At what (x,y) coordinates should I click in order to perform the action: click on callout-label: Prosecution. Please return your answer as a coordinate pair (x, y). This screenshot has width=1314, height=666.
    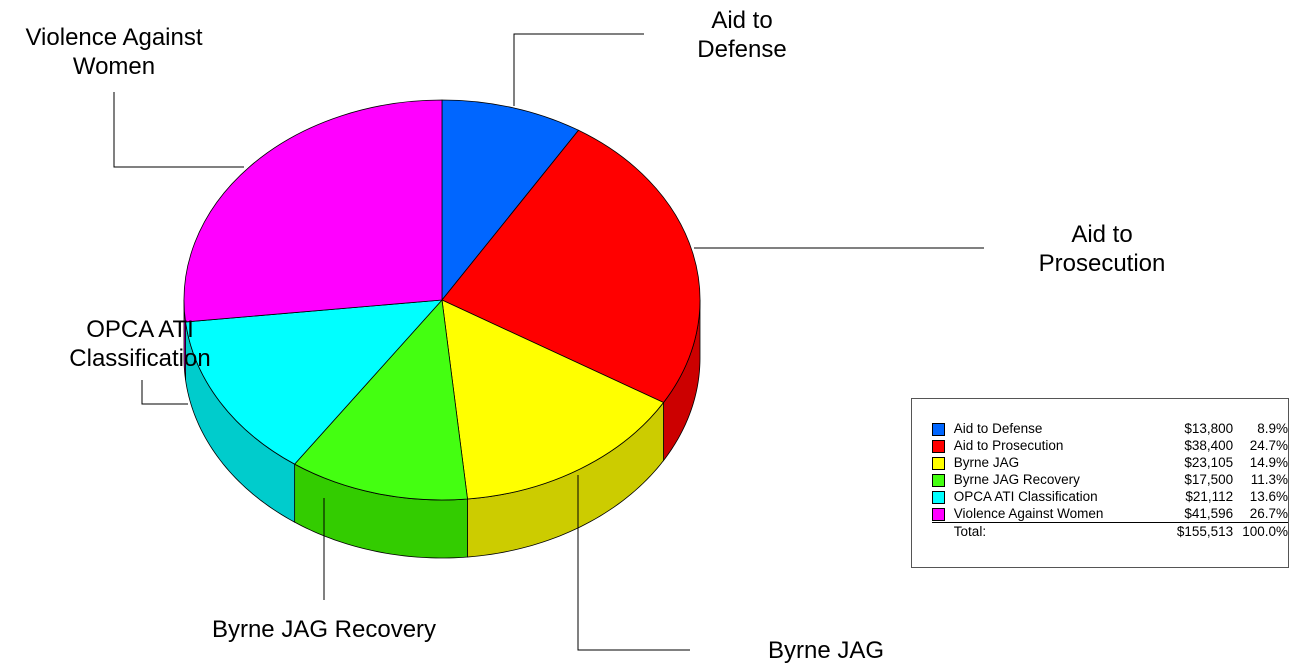
    Looking at the image, I should click on (1102, 263).